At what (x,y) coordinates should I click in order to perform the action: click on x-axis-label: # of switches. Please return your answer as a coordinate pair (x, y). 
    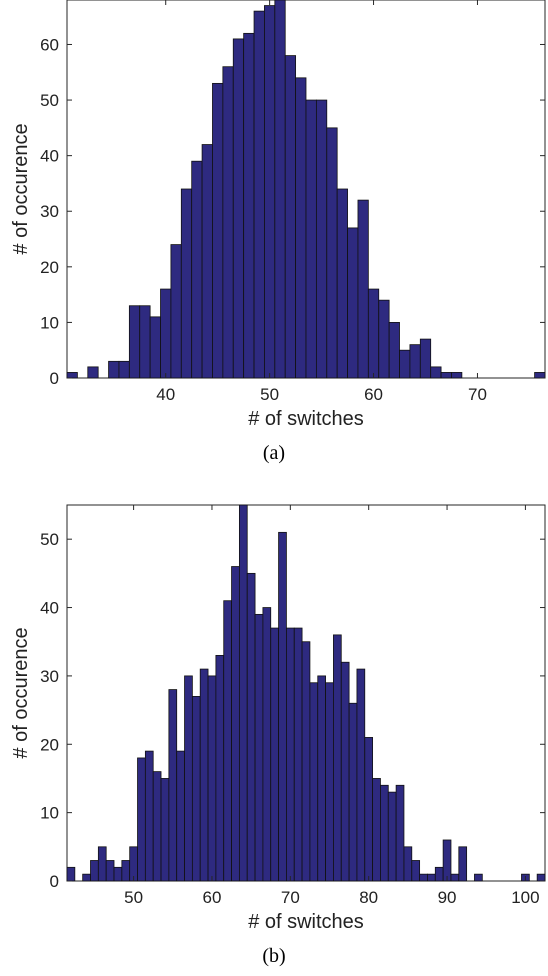
    Looking at the image, I should click on (306, 922).